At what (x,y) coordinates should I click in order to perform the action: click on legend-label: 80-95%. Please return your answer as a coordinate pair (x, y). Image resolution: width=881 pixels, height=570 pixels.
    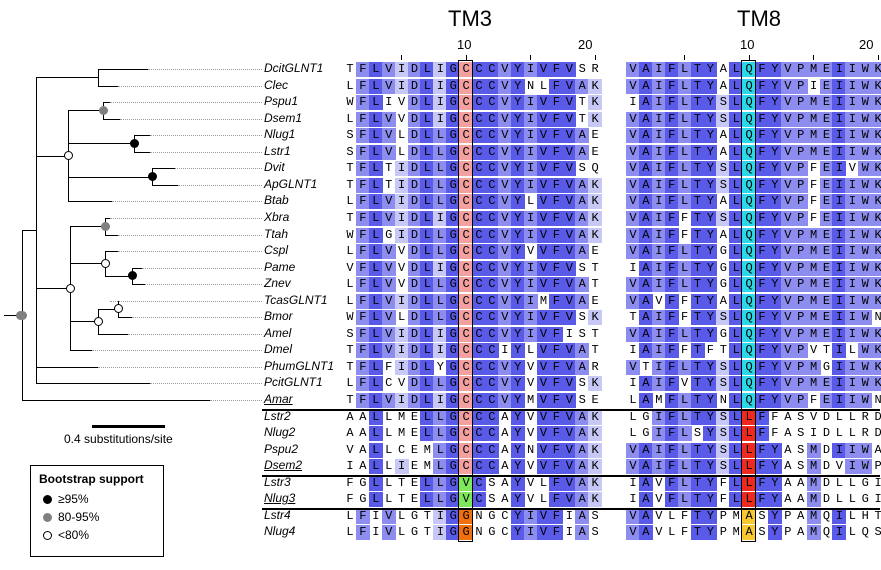
    Looking at the image, I should click on (79, 517).